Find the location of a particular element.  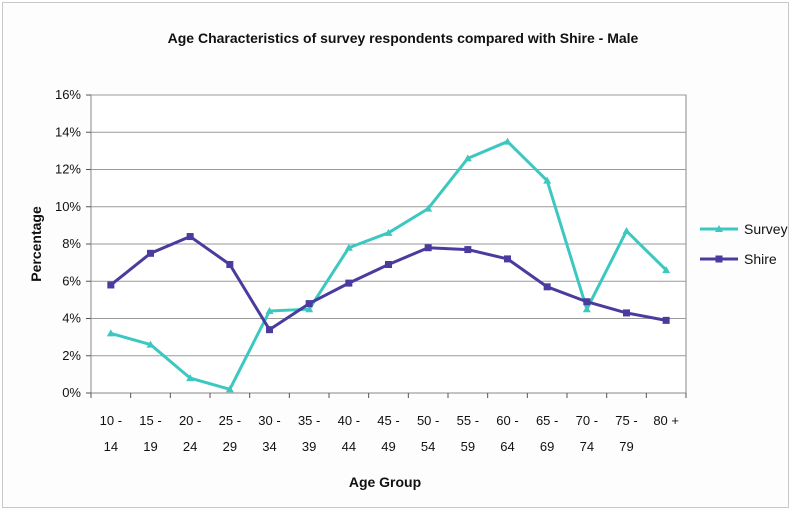

y-tick-label: 6% is located at coordinates (71, 280).